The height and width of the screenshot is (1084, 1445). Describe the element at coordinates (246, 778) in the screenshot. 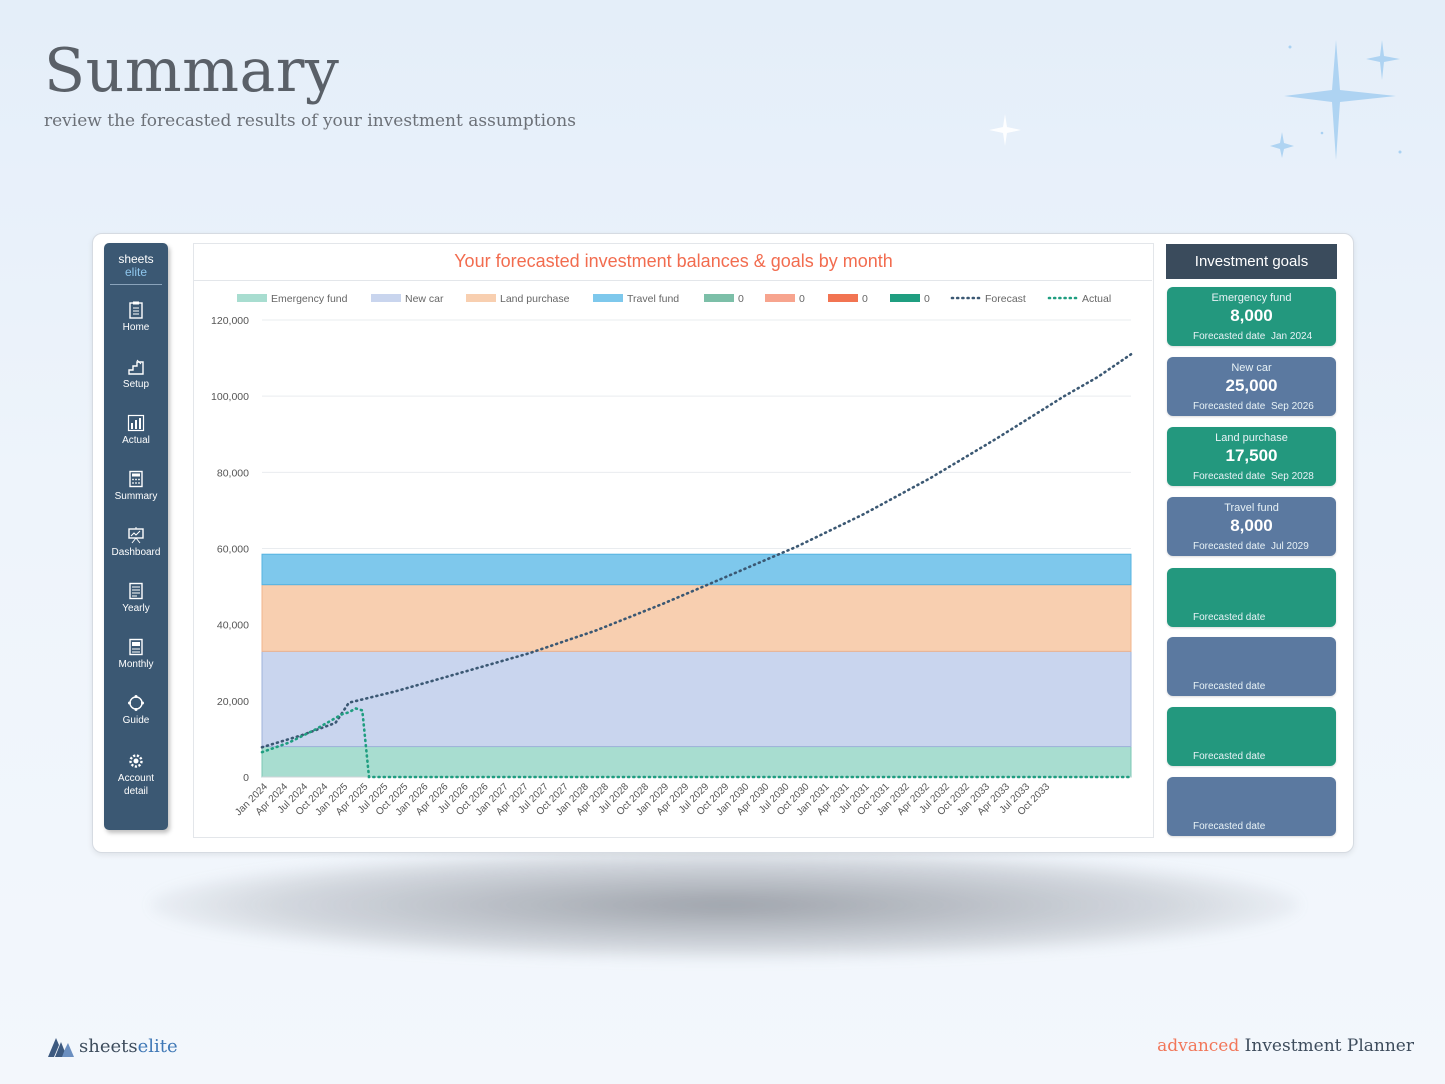

I see `y-tick-label: 0` at that location.